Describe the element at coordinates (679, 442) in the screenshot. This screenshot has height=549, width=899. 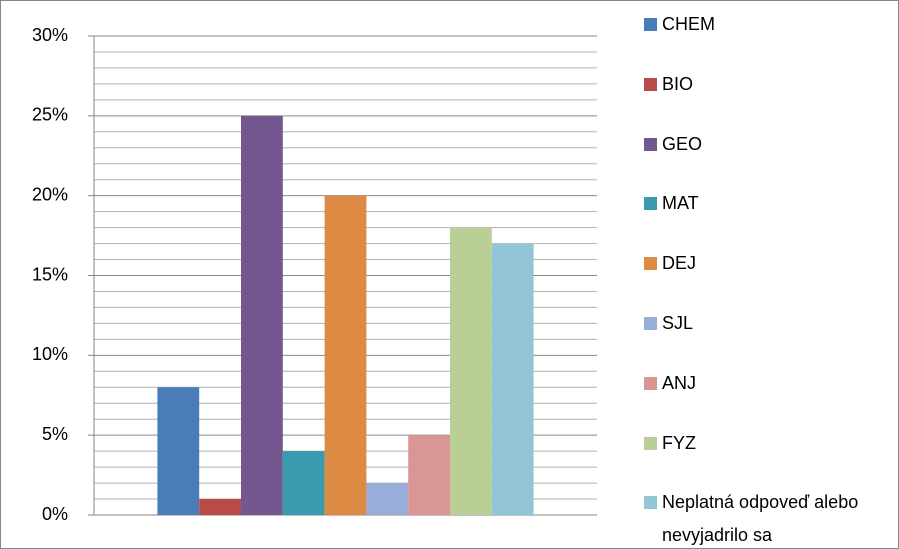
I see `legend-label: FYZ` at that location.